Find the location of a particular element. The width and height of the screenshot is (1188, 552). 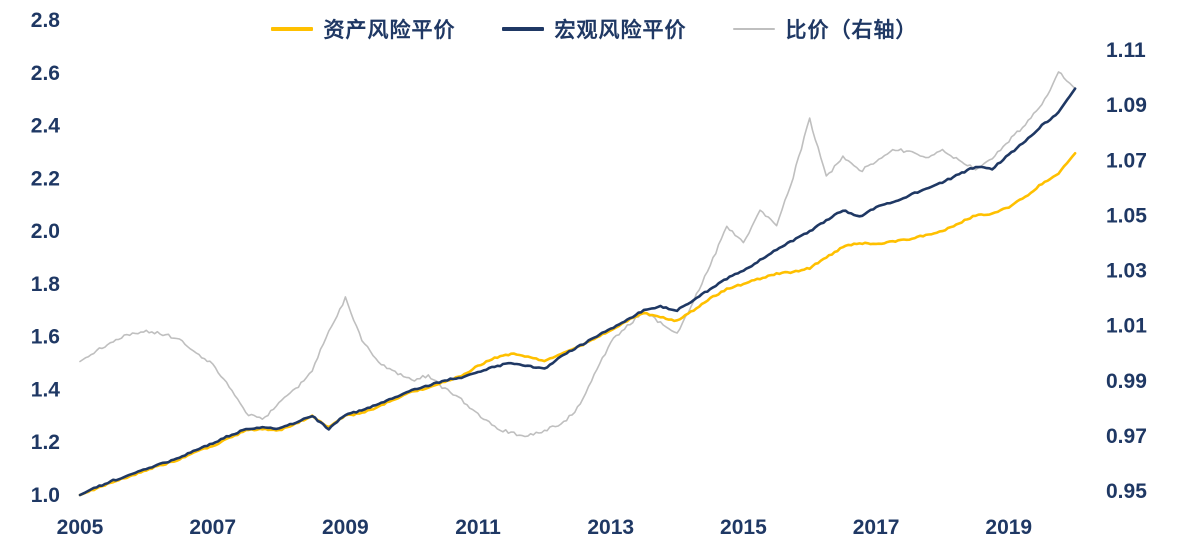

x-axis-tick-label: 2009 is located at coordinates (345, 527).